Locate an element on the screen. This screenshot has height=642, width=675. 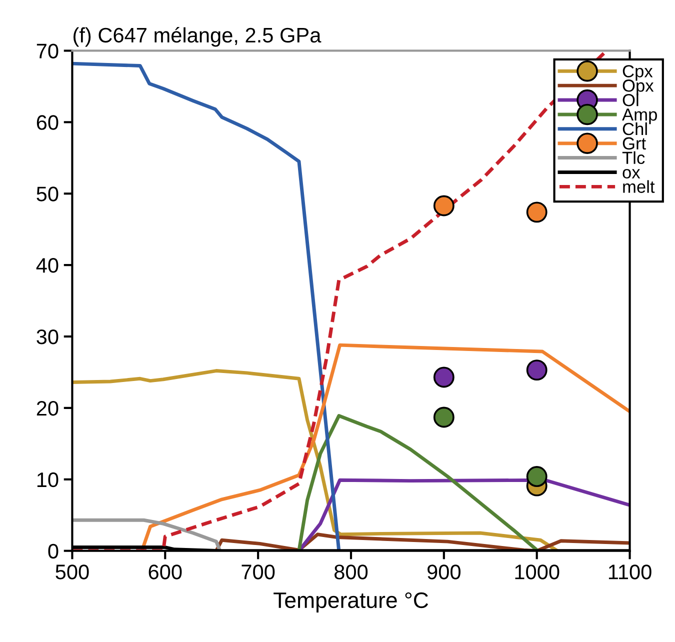
legend-label: Tlc is located at coordinates (633, 157).